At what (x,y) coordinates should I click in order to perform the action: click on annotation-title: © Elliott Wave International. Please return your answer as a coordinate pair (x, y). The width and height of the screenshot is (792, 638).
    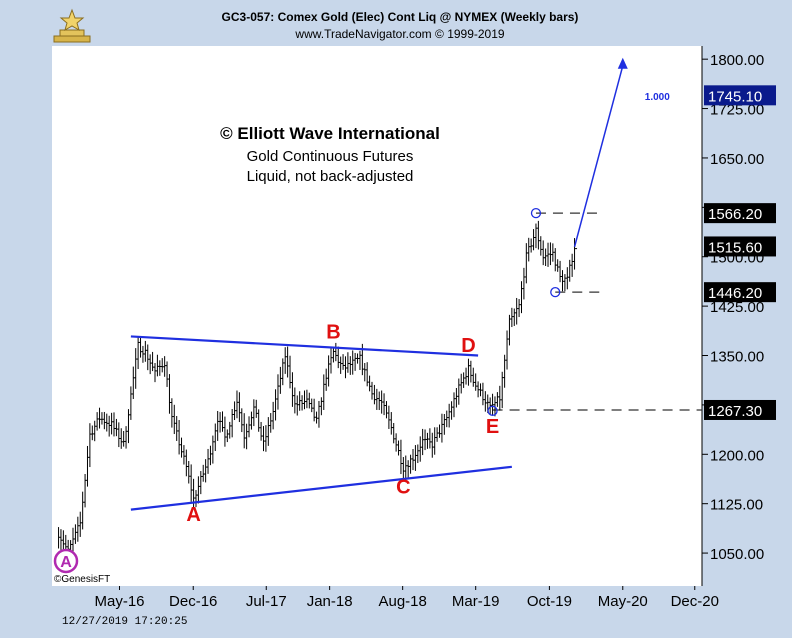
    Looking at the image, I should click on (330, 133).